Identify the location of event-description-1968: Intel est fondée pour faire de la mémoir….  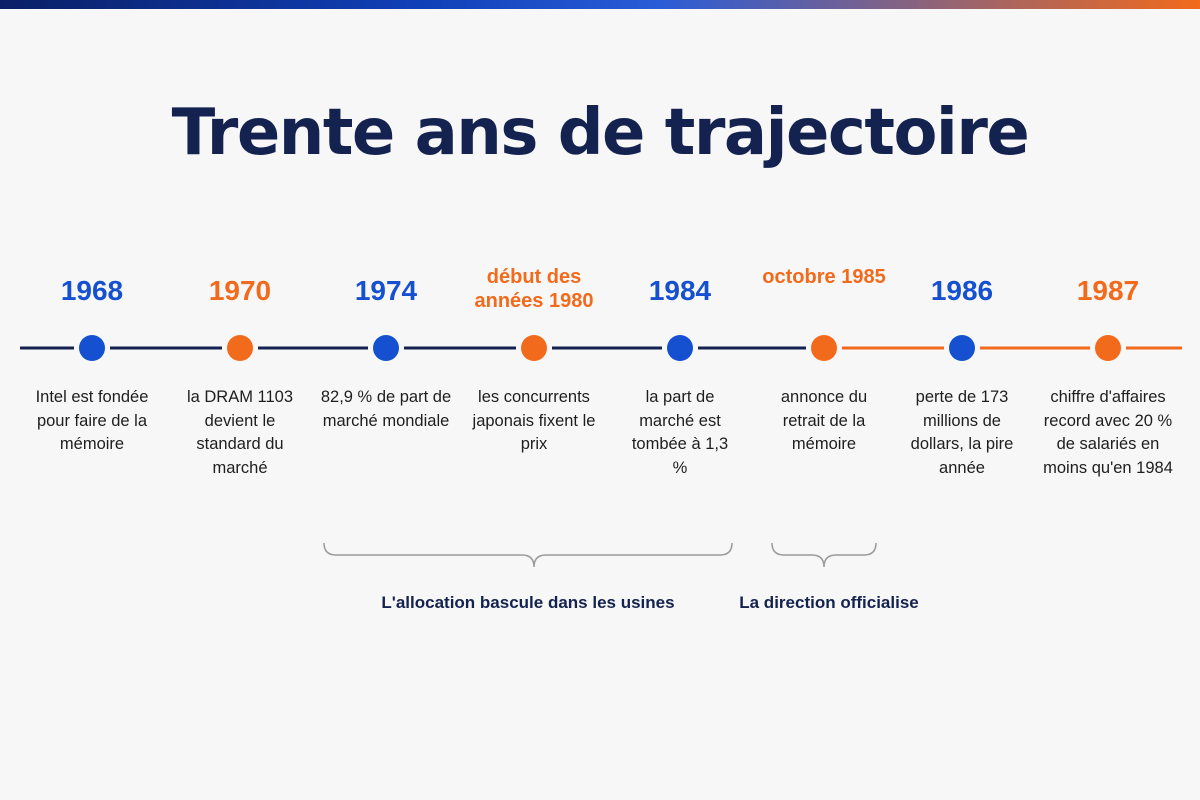
(92, 420).